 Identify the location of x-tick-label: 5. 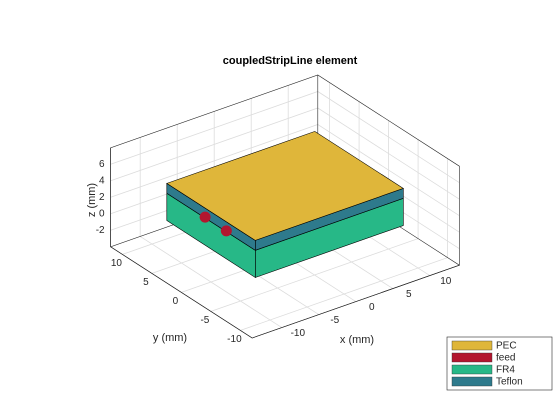
(409, 294).